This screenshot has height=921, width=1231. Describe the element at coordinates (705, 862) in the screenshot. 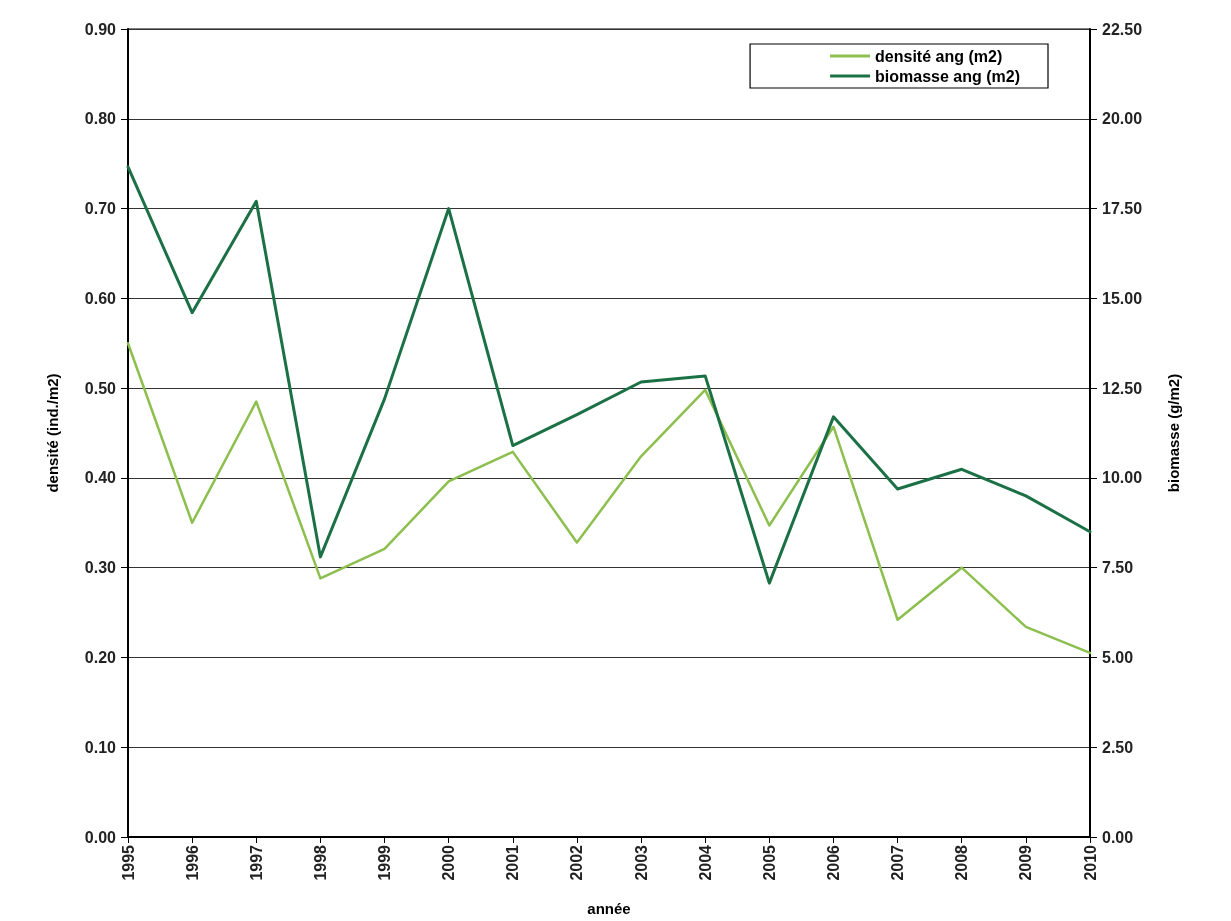

I see `x-tick-label: 2004` at that location.